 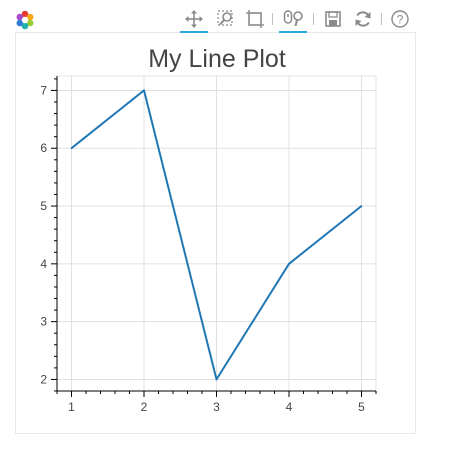 I want to click on move-arrows-icon, so click(x=194, y=19).